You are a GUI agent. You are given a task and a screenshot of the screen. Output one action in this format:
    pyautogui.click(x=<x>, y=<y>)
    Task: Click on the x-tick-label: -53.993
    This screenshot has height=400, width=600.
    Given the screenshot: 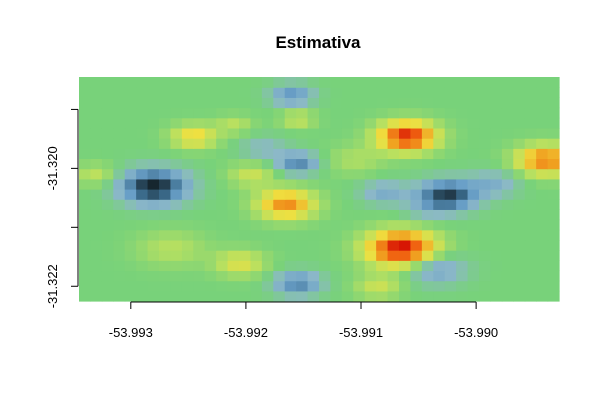 What is the action you would take?
    pyautogui.click(x=131, y=332)
    